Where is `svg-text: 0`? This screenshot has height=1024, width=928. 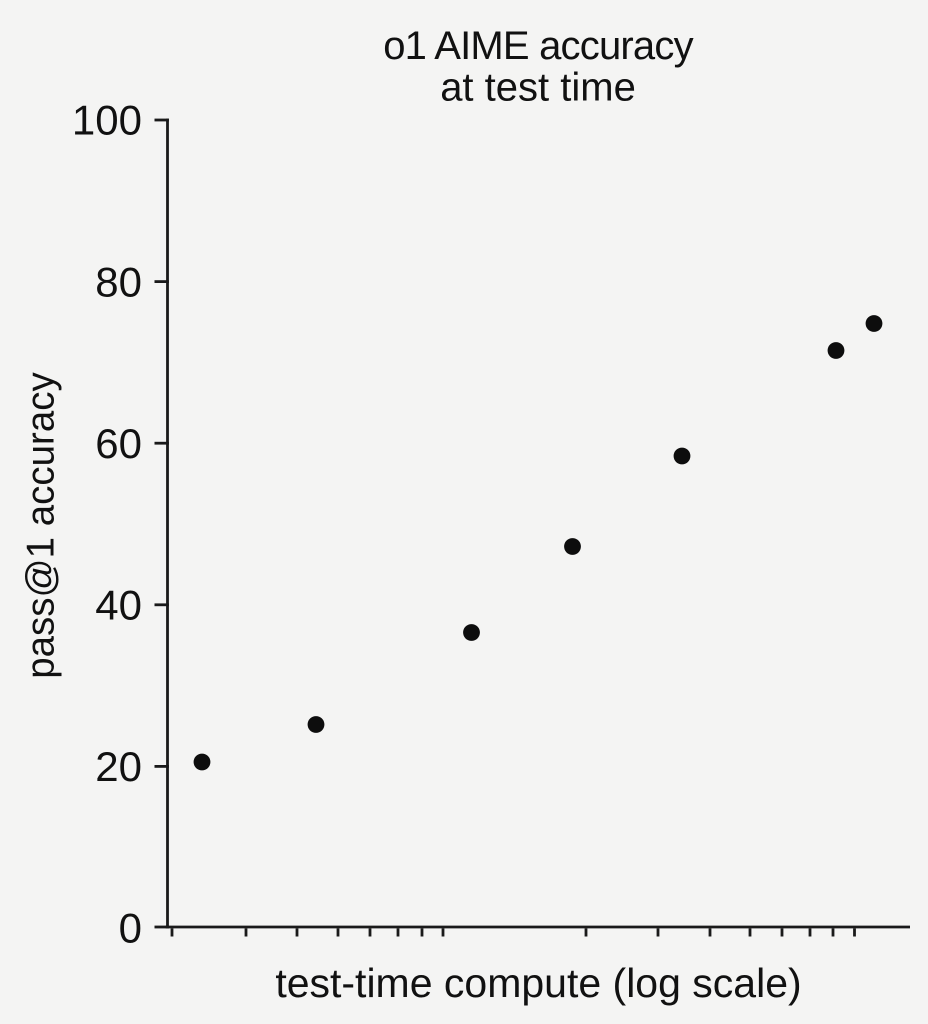
svg-text: 0 is located at coordinates (130, 928).